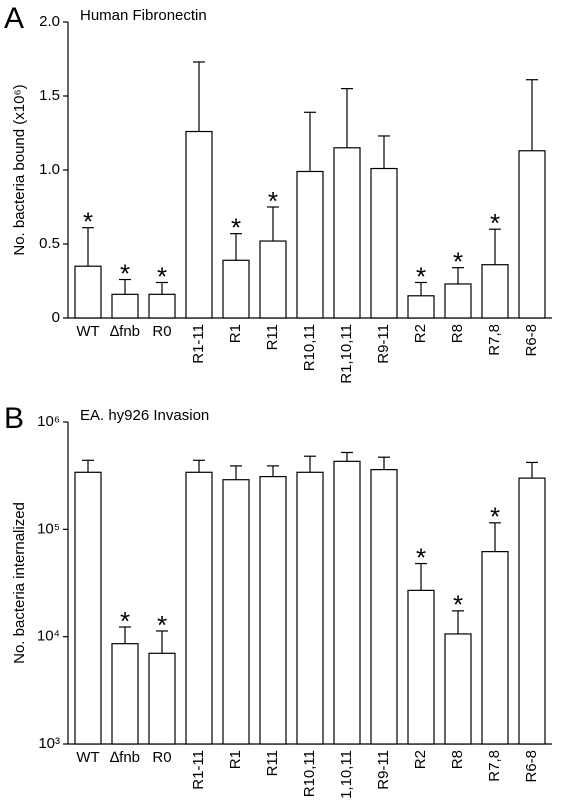  I want to click on y-tick-label: 0.5, so click(49, 243).